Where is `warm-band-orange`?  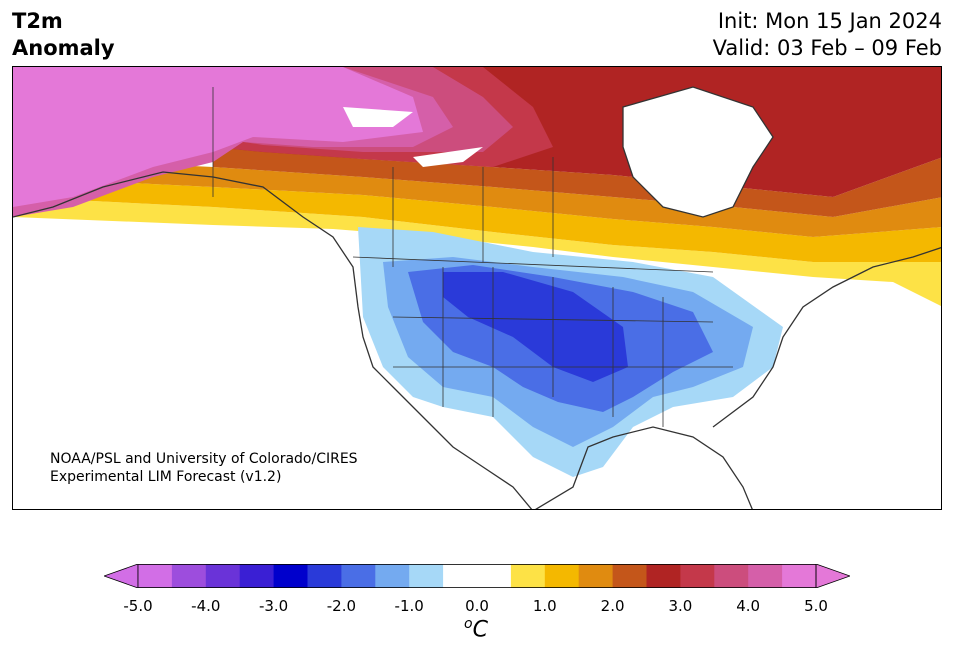 warm-band-orange is located at coordinates (477, 197).